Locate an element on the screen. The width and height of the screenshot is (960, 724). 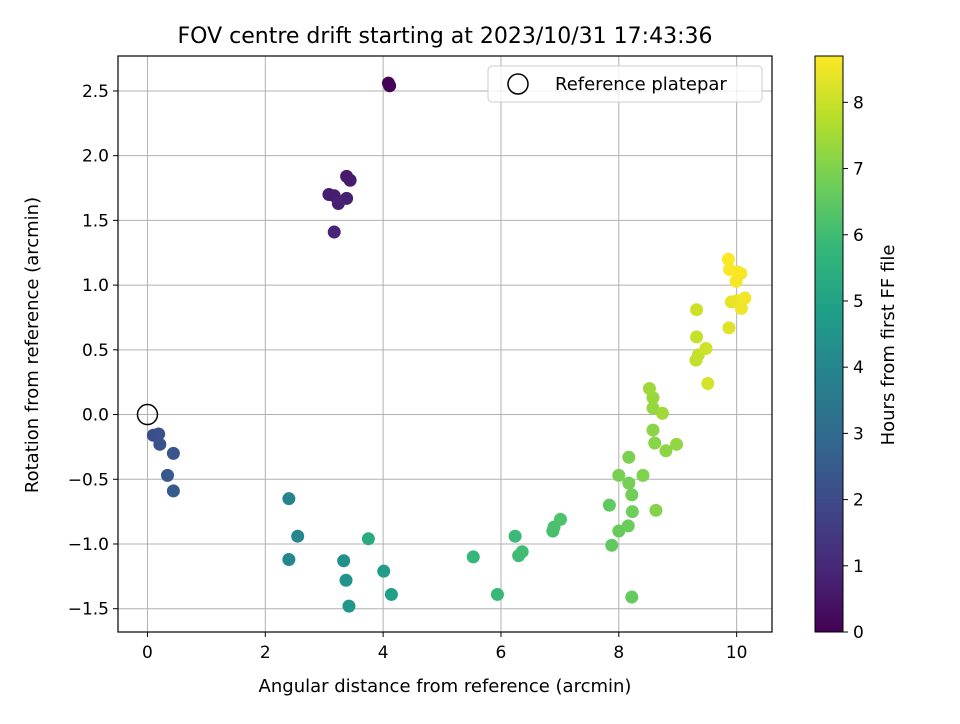
y-axis-ticks: −1.5 −1.0 −0.5 0.0 0.5 1.0 1.5 2.0 2.5 is located at coordinates (93, 351).